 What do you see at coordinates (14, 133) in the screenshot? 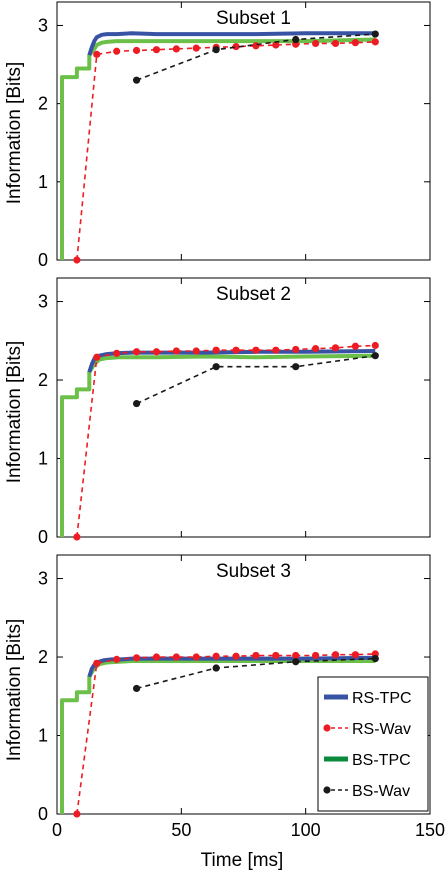
I see `y-axis-label-panel-1: Information [Bits]` at bounding box center [14, 133].